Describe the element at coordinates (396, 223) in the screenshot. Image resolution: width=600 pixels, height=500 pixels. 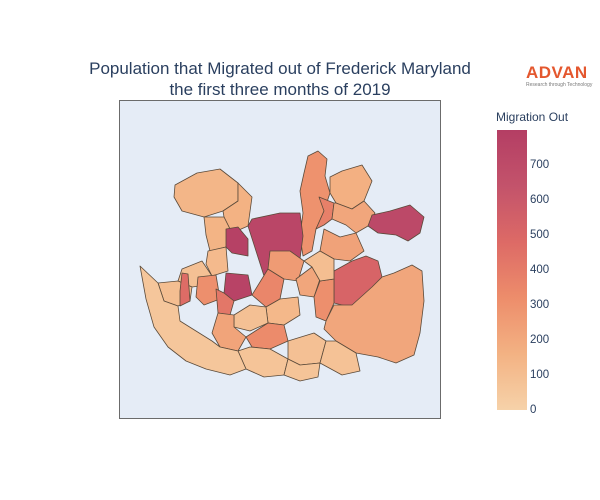
I see `region-northeast-east` at that location.